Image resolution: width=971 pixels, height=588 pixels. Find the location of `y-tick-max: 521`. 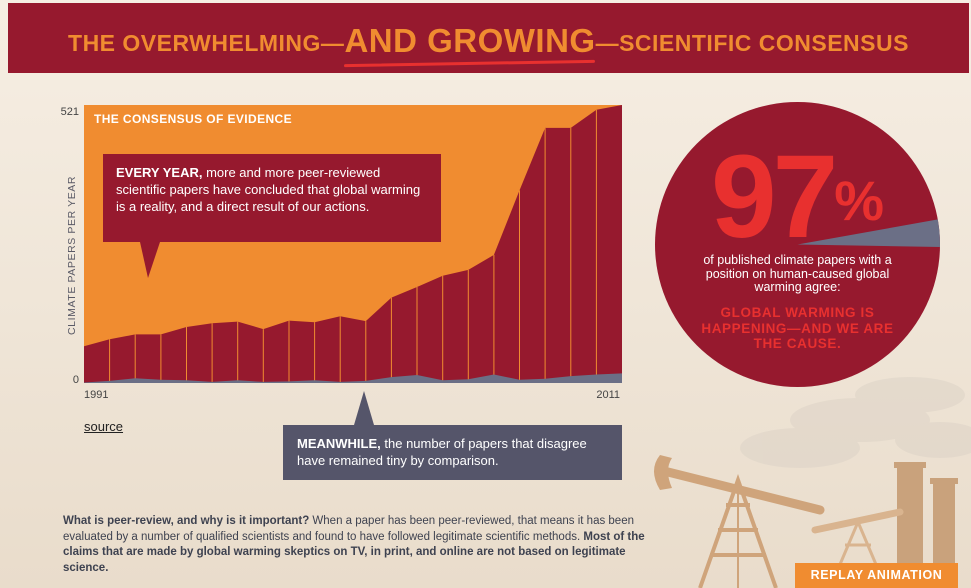

y-tick-max: 521 is located at coordinates (70, 112).